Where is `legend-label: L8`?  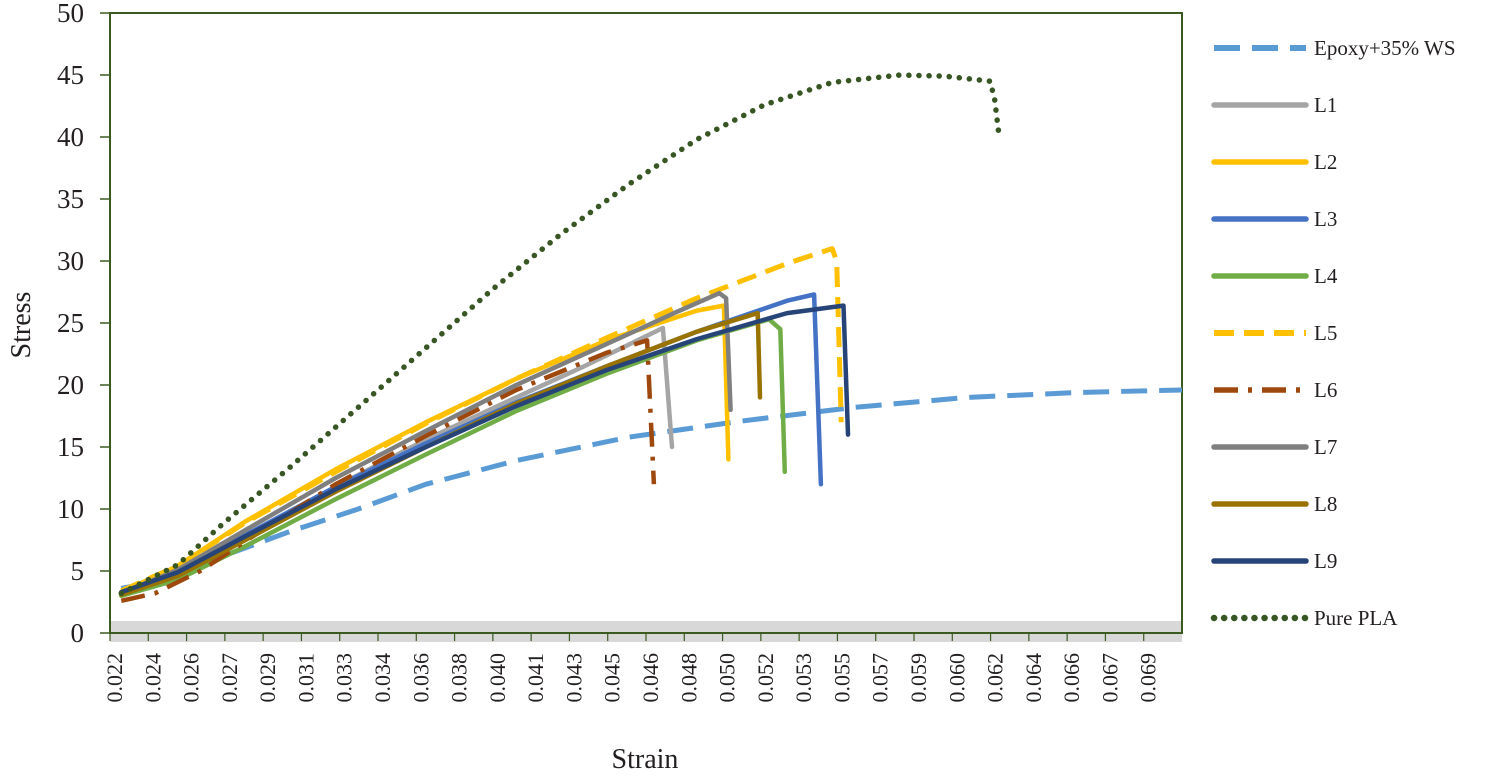
legend-label: L8 is located at coordinates (1325, 504).